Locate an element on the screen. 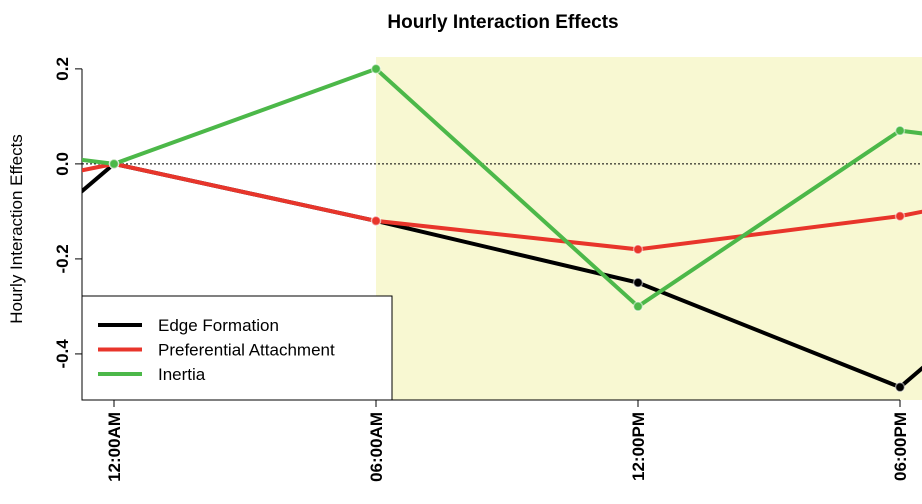 This screenshot has width=922, height=504. x-tick-label: 06:00PM is located at coordinates (900, 446).